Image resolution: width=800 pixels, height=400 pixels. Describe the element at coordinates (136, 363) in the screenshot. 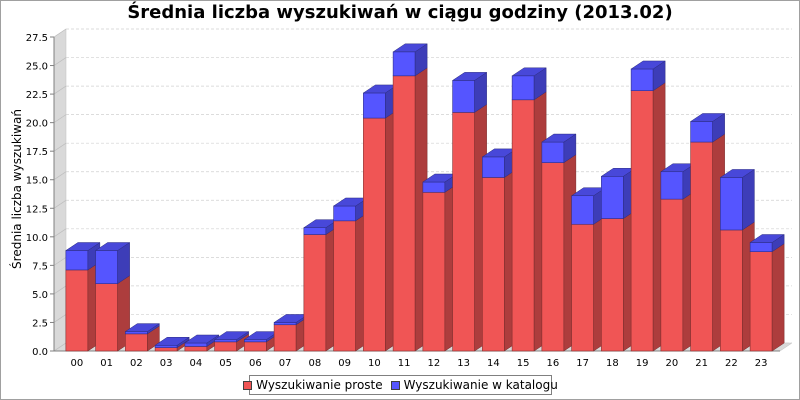

I see `x-tick-label: 02` at that location.